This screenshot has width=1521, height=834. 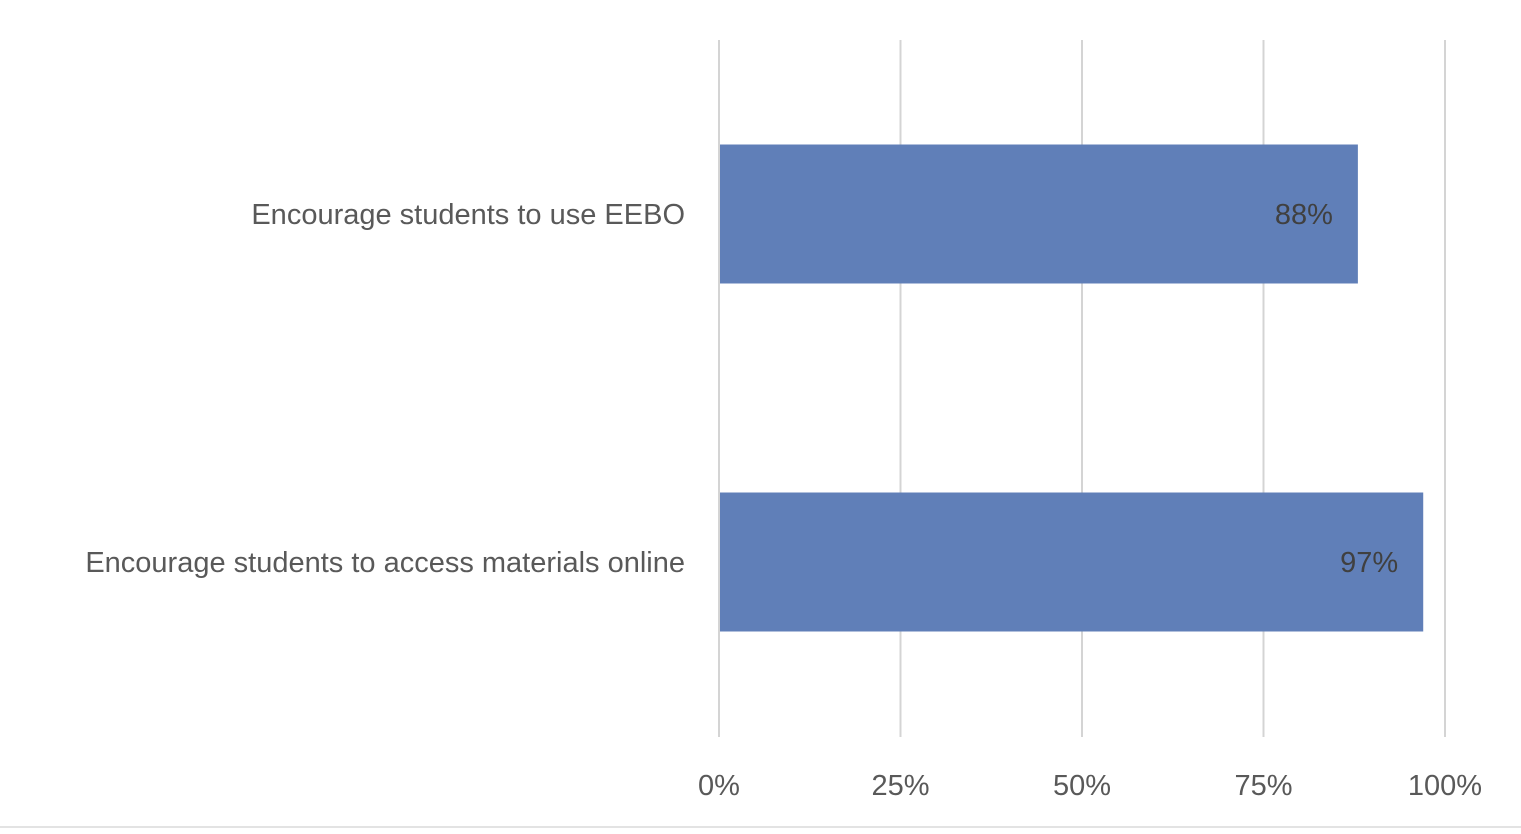 I want to click on x-tick-label: 50%, so click(x=1082, y=786).